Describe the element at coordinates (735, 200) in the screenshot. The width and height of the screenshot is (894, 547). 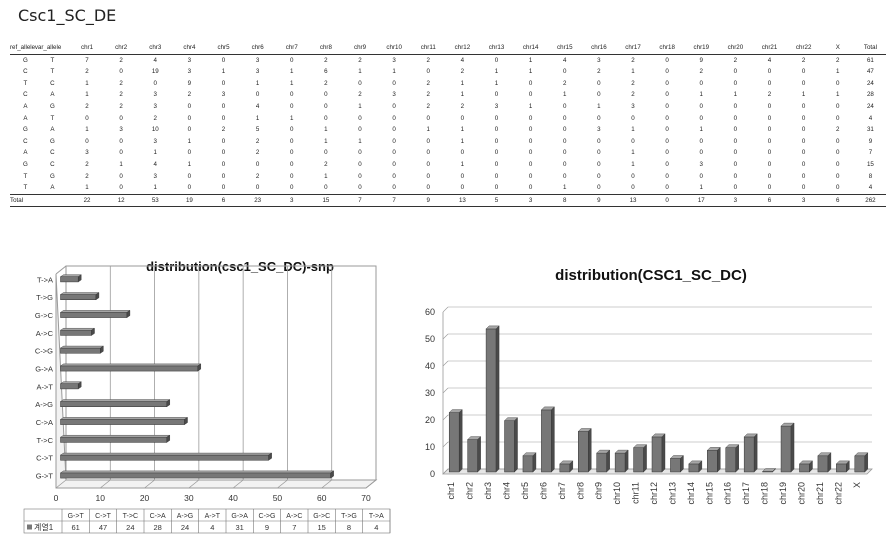
I see `total-cell: 3` at that location.